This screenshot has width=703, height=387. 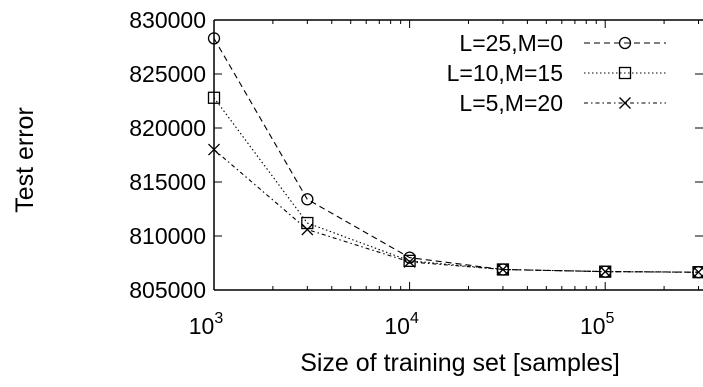 What do you see at coordinates (460, 363) in the screenshot?
I see `x-axis-label: Size of training set [samples]` at bounding box center [460, 363].